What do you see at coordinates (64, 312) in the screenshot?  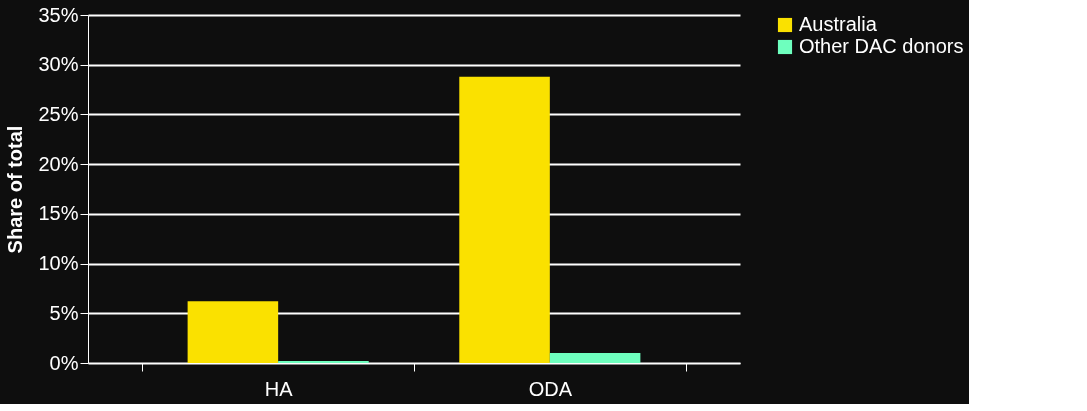 I see `y-tick-label: 5%` at bounding box center [64, 312].